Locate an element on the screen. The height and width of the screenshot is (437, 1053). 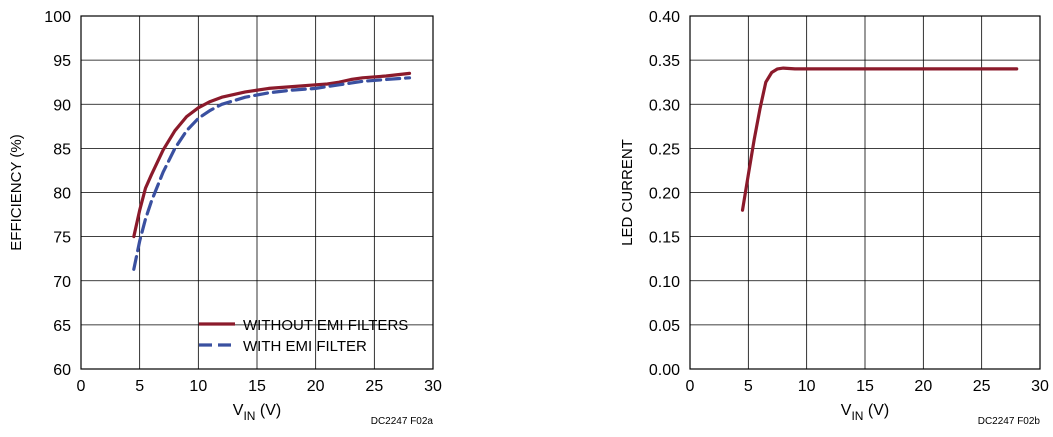
chart1-legend-label-1: WITH EMI FILTER is located at coordinates (305, 346).